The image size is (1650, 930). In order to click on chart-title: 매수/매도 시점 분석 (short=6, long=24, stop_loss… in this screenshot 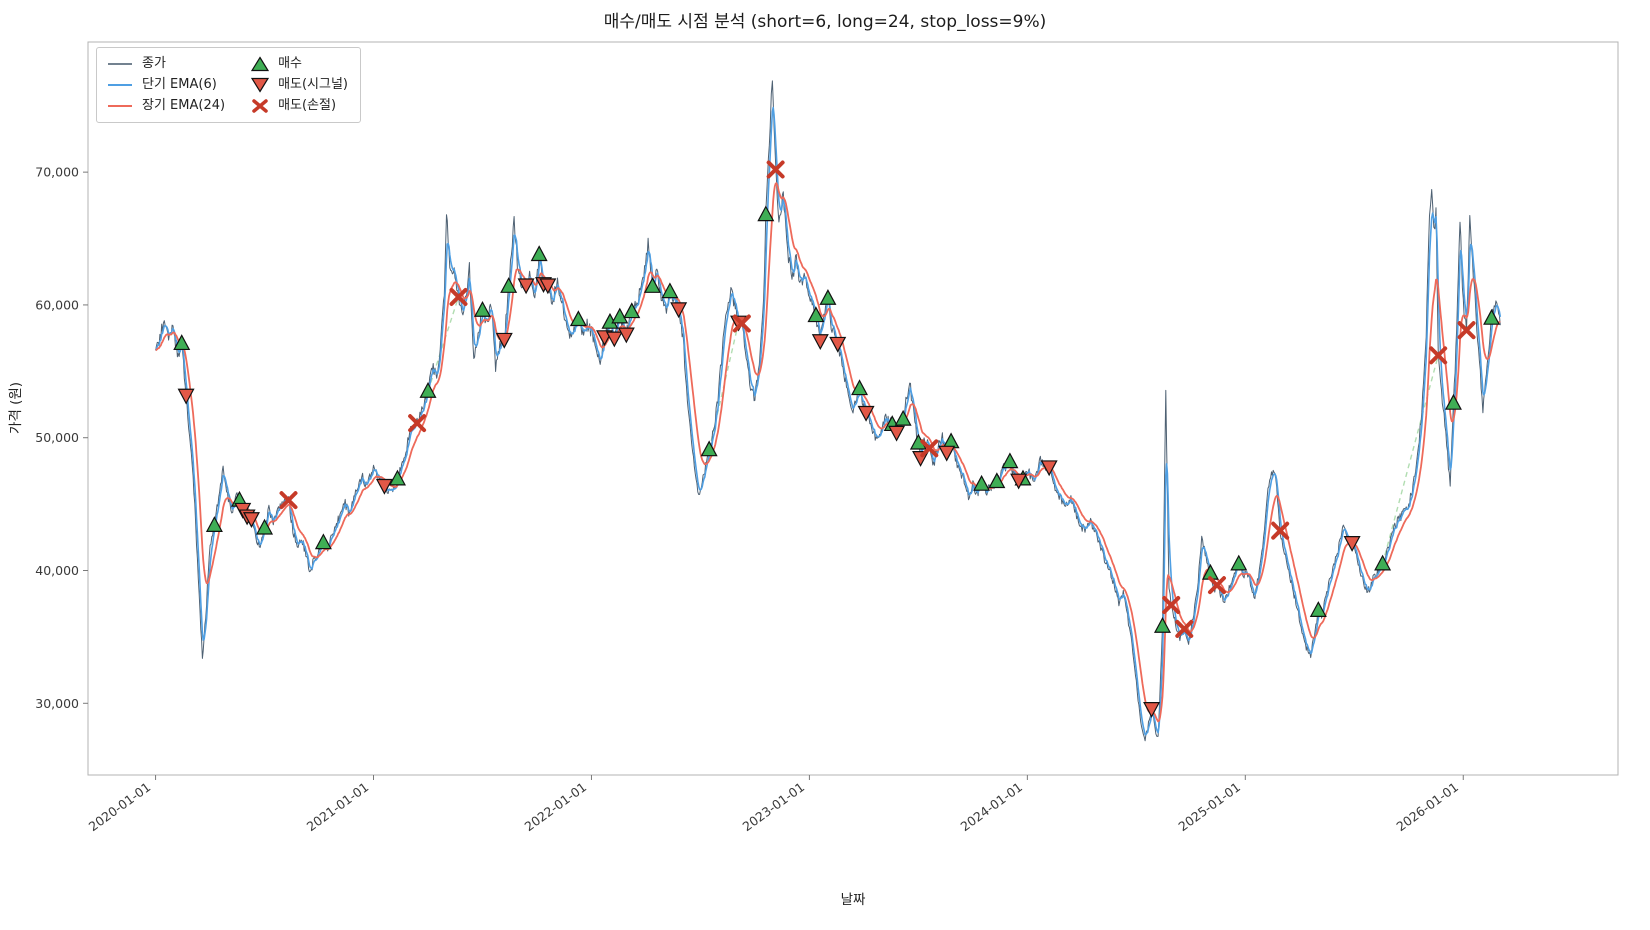, I will do `click(825, 22)`.